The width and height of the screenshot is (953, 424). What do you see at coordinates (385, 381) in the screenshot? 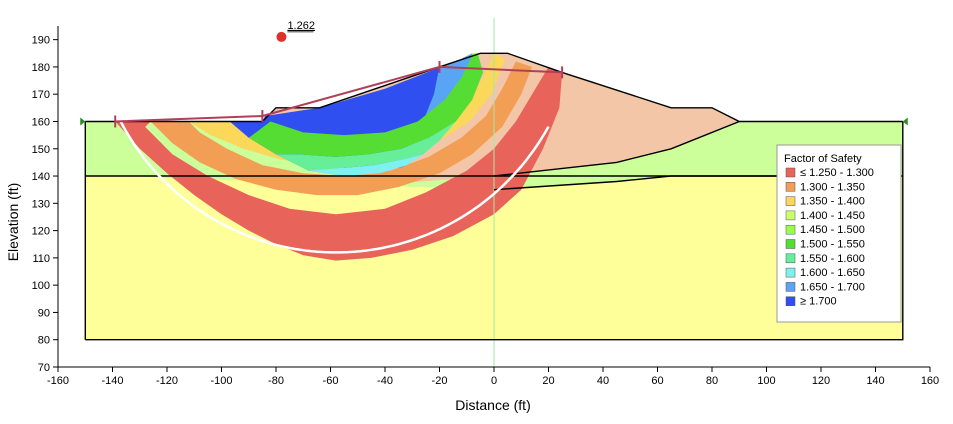
I see `x-tick-label: -40` at bounding box center [385, 381].